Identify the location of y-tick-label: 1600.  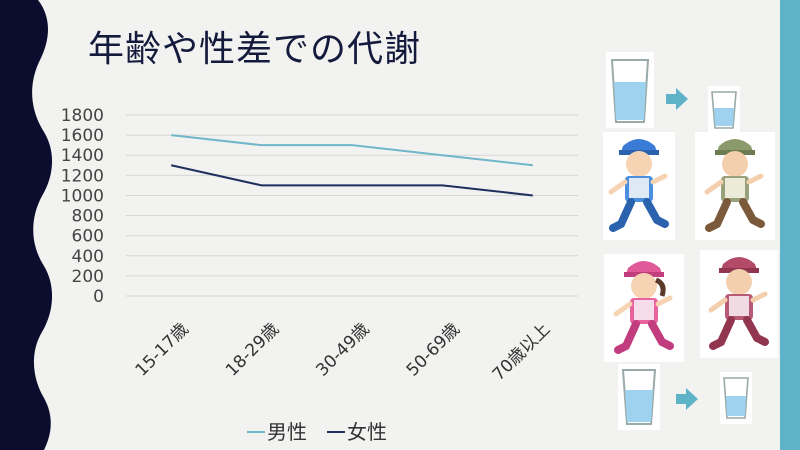
(82, 136).